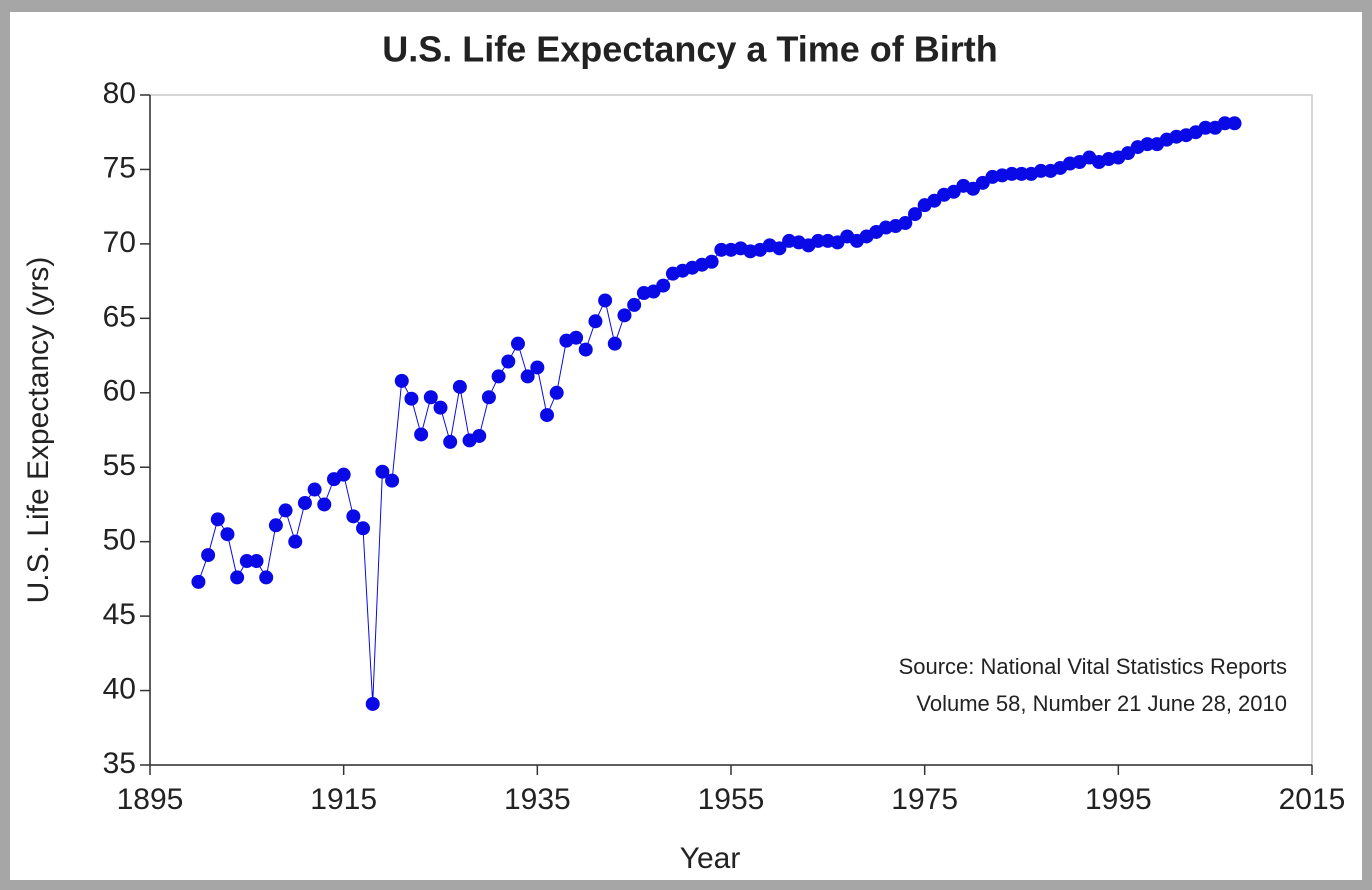 This screenshot has height=890, width=1372. What do you see at coordinates (119, 540) in the screenshot?
I see `y-tick-label: 50` at bounding box center [119, 540].